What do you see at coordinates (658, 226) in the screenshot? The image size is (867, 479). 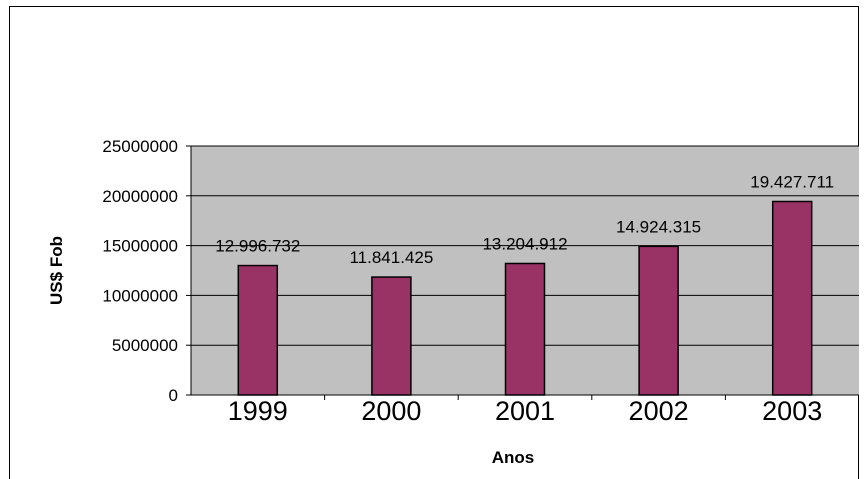 I see `data-label-2002: 14.924.315` at bounding box center [658, 226].